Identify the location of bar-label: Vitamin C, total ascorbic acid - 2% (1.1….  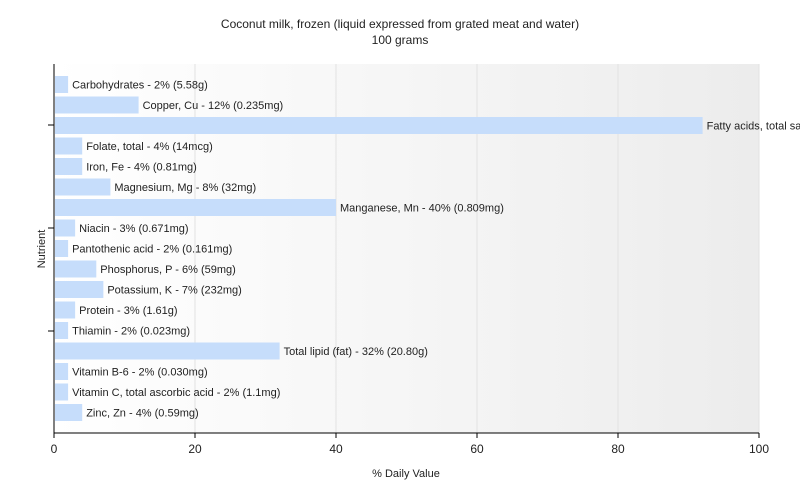
(176, 393).